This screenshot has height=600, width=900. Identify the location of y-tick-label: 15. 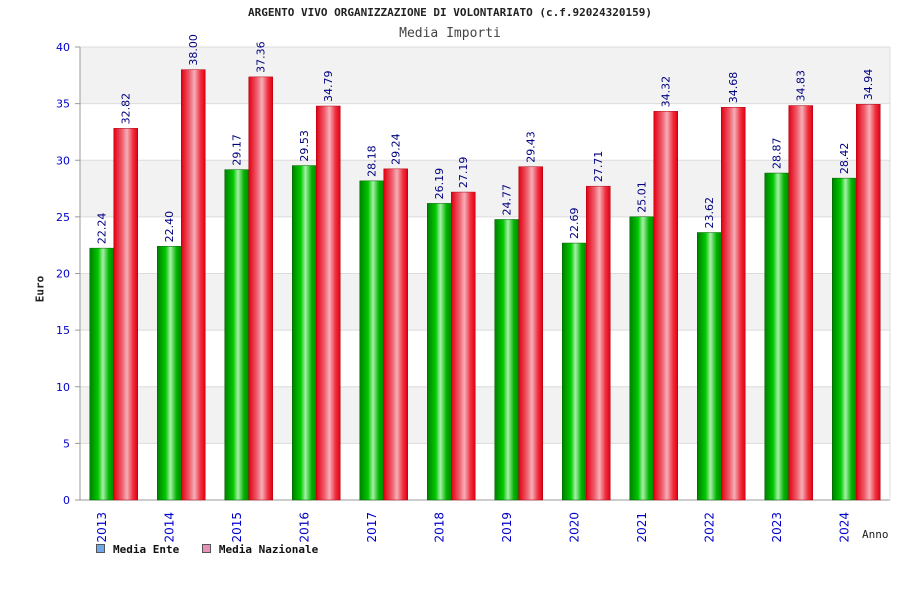
(63, 330).